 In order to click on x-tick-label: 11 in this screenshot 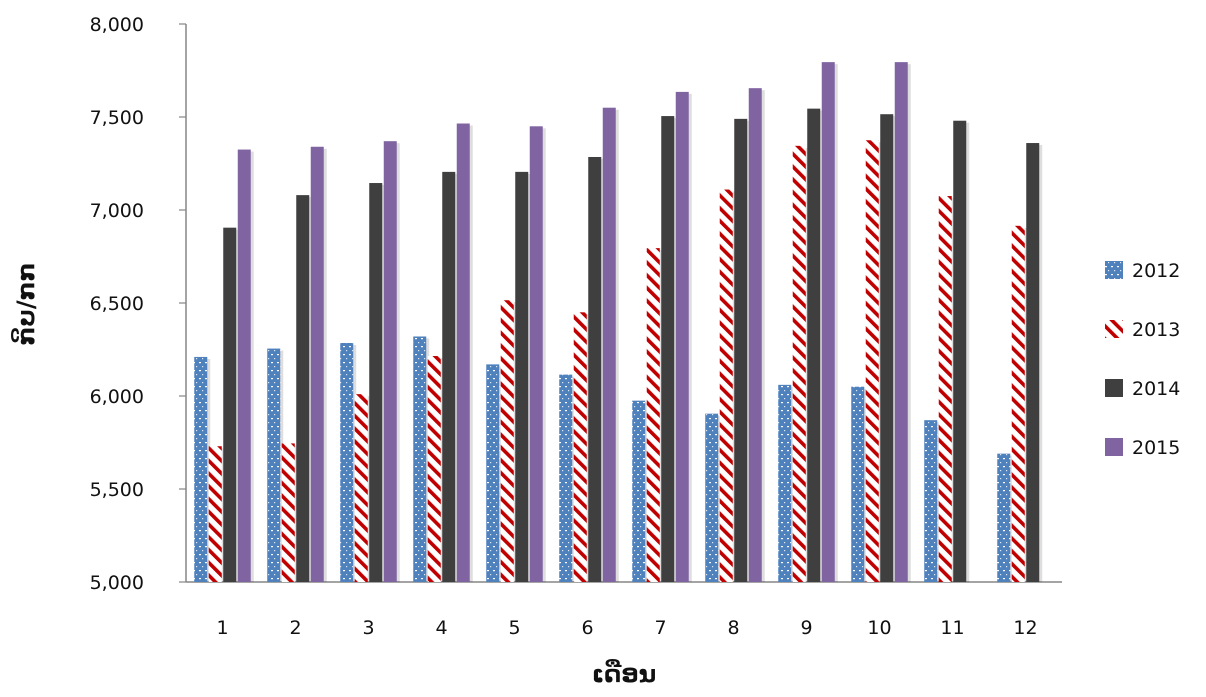, I will do `click(952, 628)`.